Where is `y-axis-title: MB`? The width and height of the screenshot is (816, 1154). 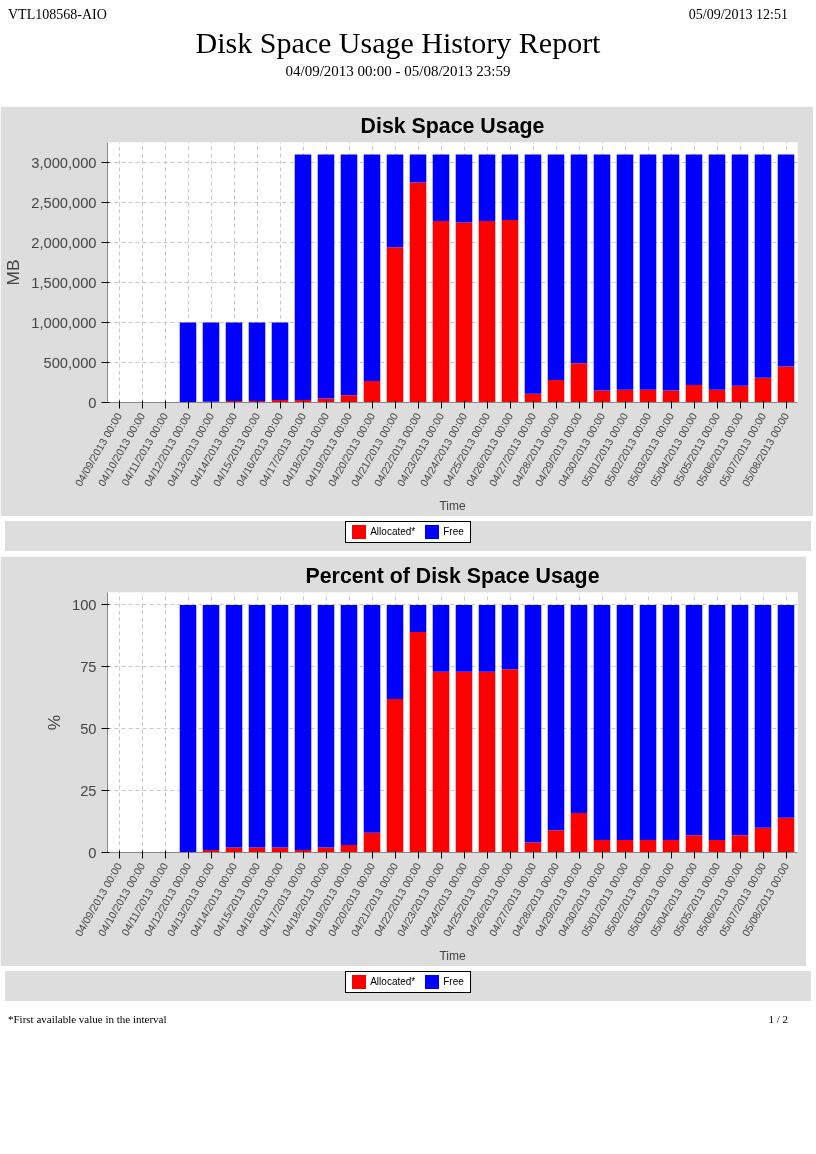
y-axis-title: MB is located at coordinates (13, 272).